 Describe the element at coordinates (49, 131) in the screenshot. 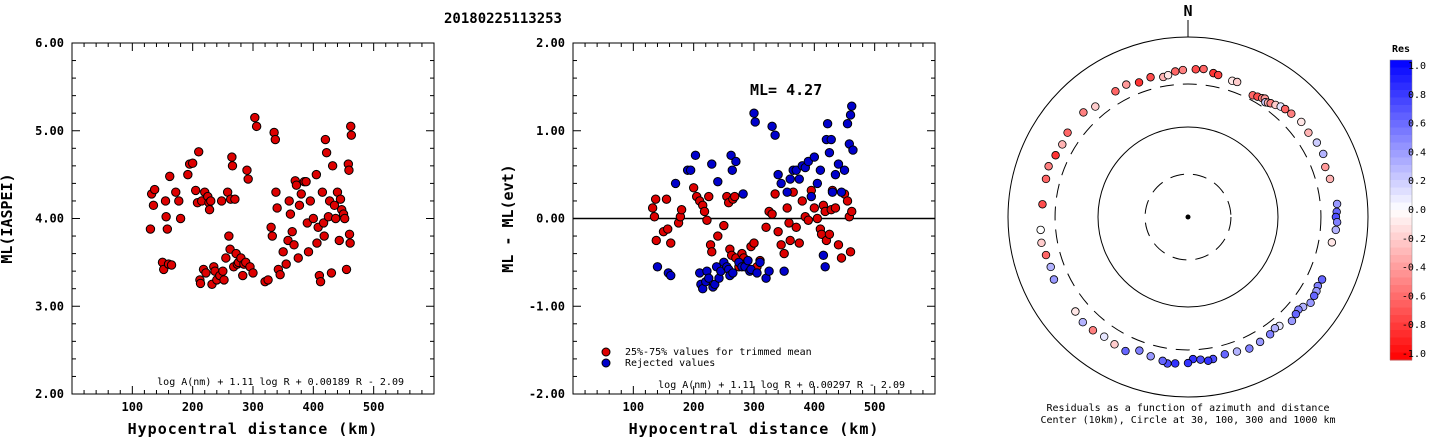

I see `y-tick-label: 5.00` at that location.